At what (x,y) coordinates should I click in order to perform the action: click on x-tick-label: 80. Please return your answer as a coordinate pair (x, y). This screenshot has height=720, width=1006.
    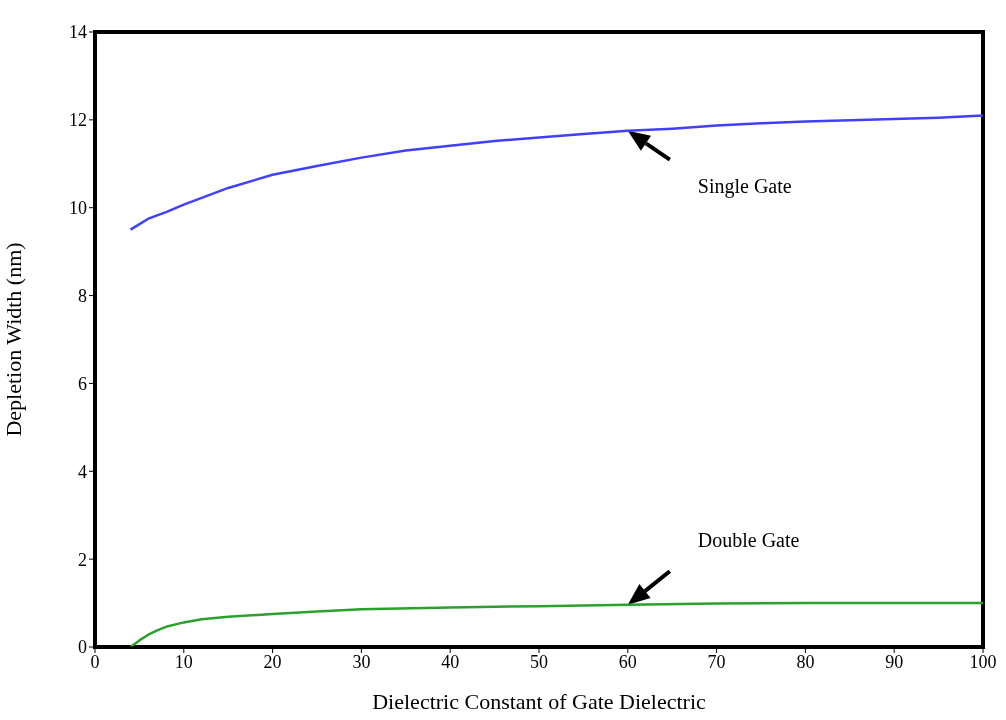
    Looking at the image, I should click on (805, 661).